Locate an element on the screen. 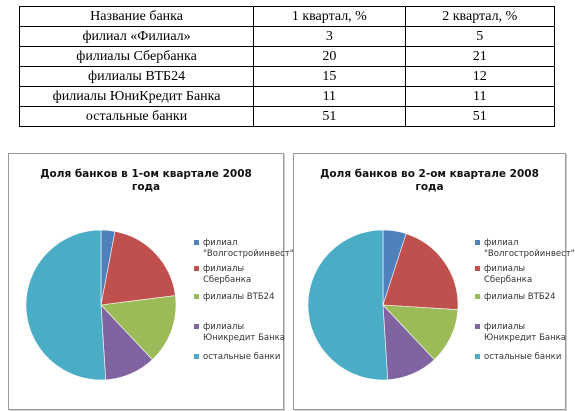 The height and width of the screenshot is (411, 575). cell-q2: 21 is located at coordinates (480, 56).